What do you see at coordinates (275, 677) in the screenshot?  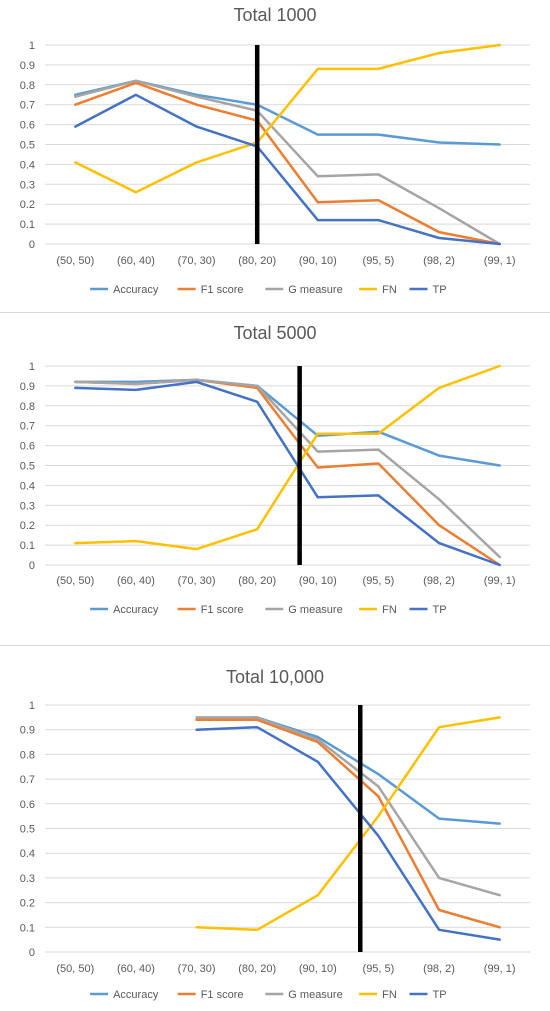 I see `chart-title: Total 10,000` at bounding box center [275, 677].